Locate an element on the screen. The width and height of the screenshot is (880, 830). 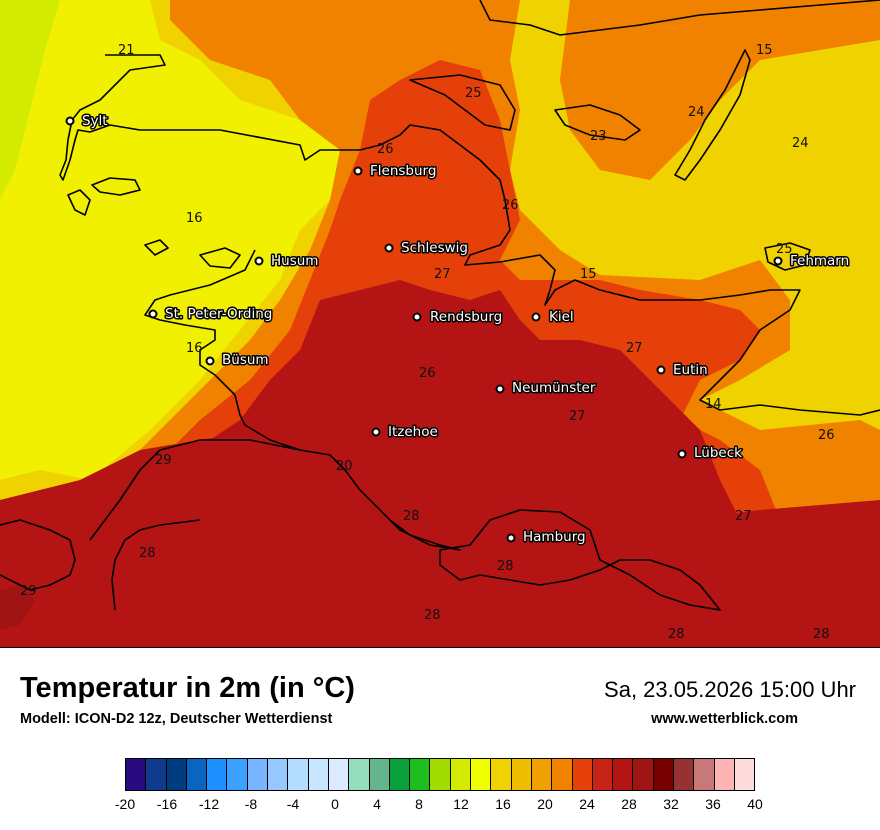
colorbar-tick-label: -20 is located at coordinates (125, 804).